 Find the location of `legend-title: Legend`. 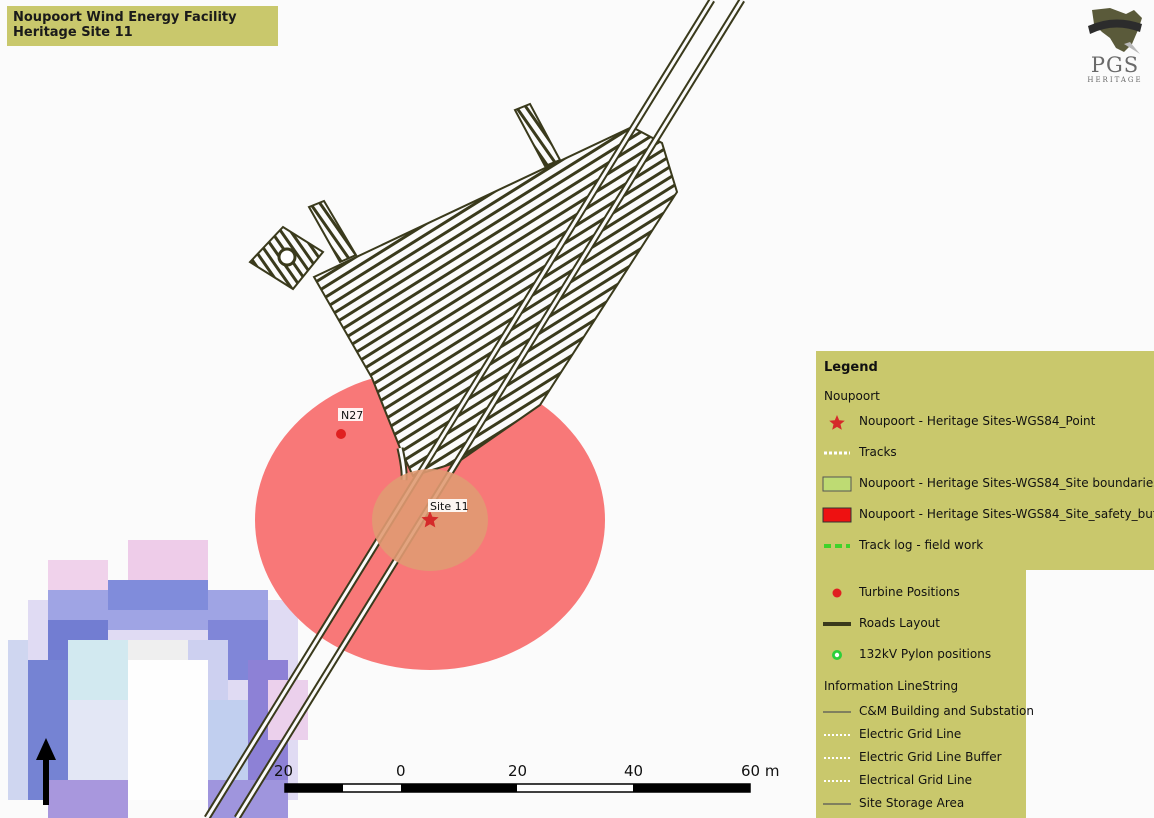

legend-title: Legend is located at coordinates (851, 367).